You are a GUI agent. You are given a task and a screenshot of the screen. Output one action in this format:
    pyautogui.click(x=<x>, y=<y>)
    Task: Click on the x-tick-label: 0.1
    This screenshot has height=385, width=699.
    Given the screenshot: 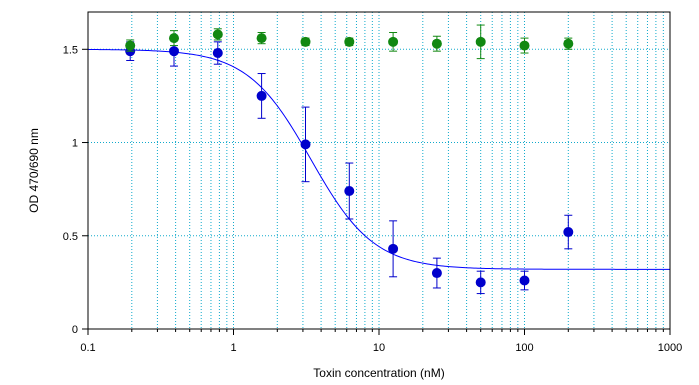 What is the action you would take?
    pyautogui.click(x=87, y=348)
    